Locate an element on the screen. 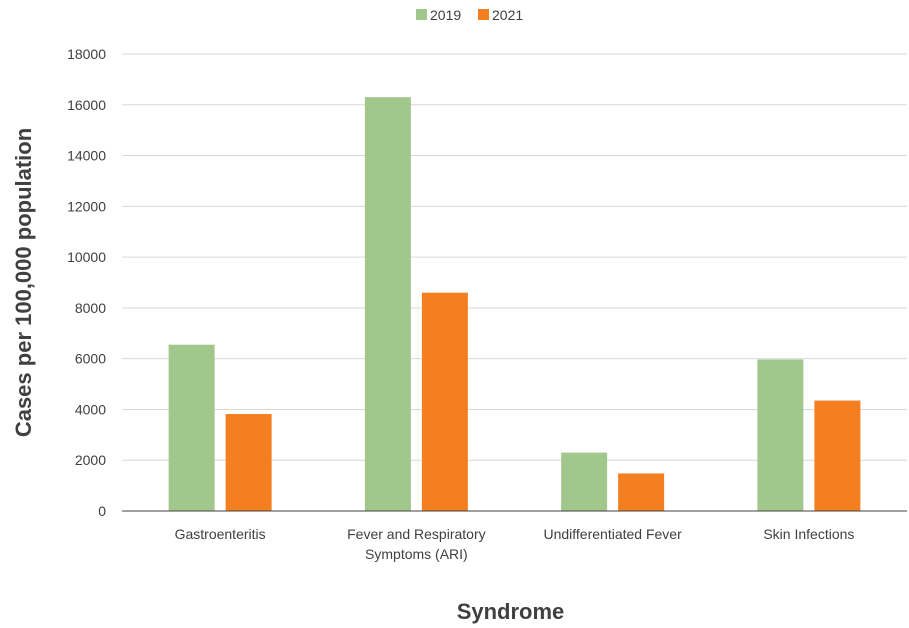  y-tick-label: 10000 is located at coordinates (86, 257).